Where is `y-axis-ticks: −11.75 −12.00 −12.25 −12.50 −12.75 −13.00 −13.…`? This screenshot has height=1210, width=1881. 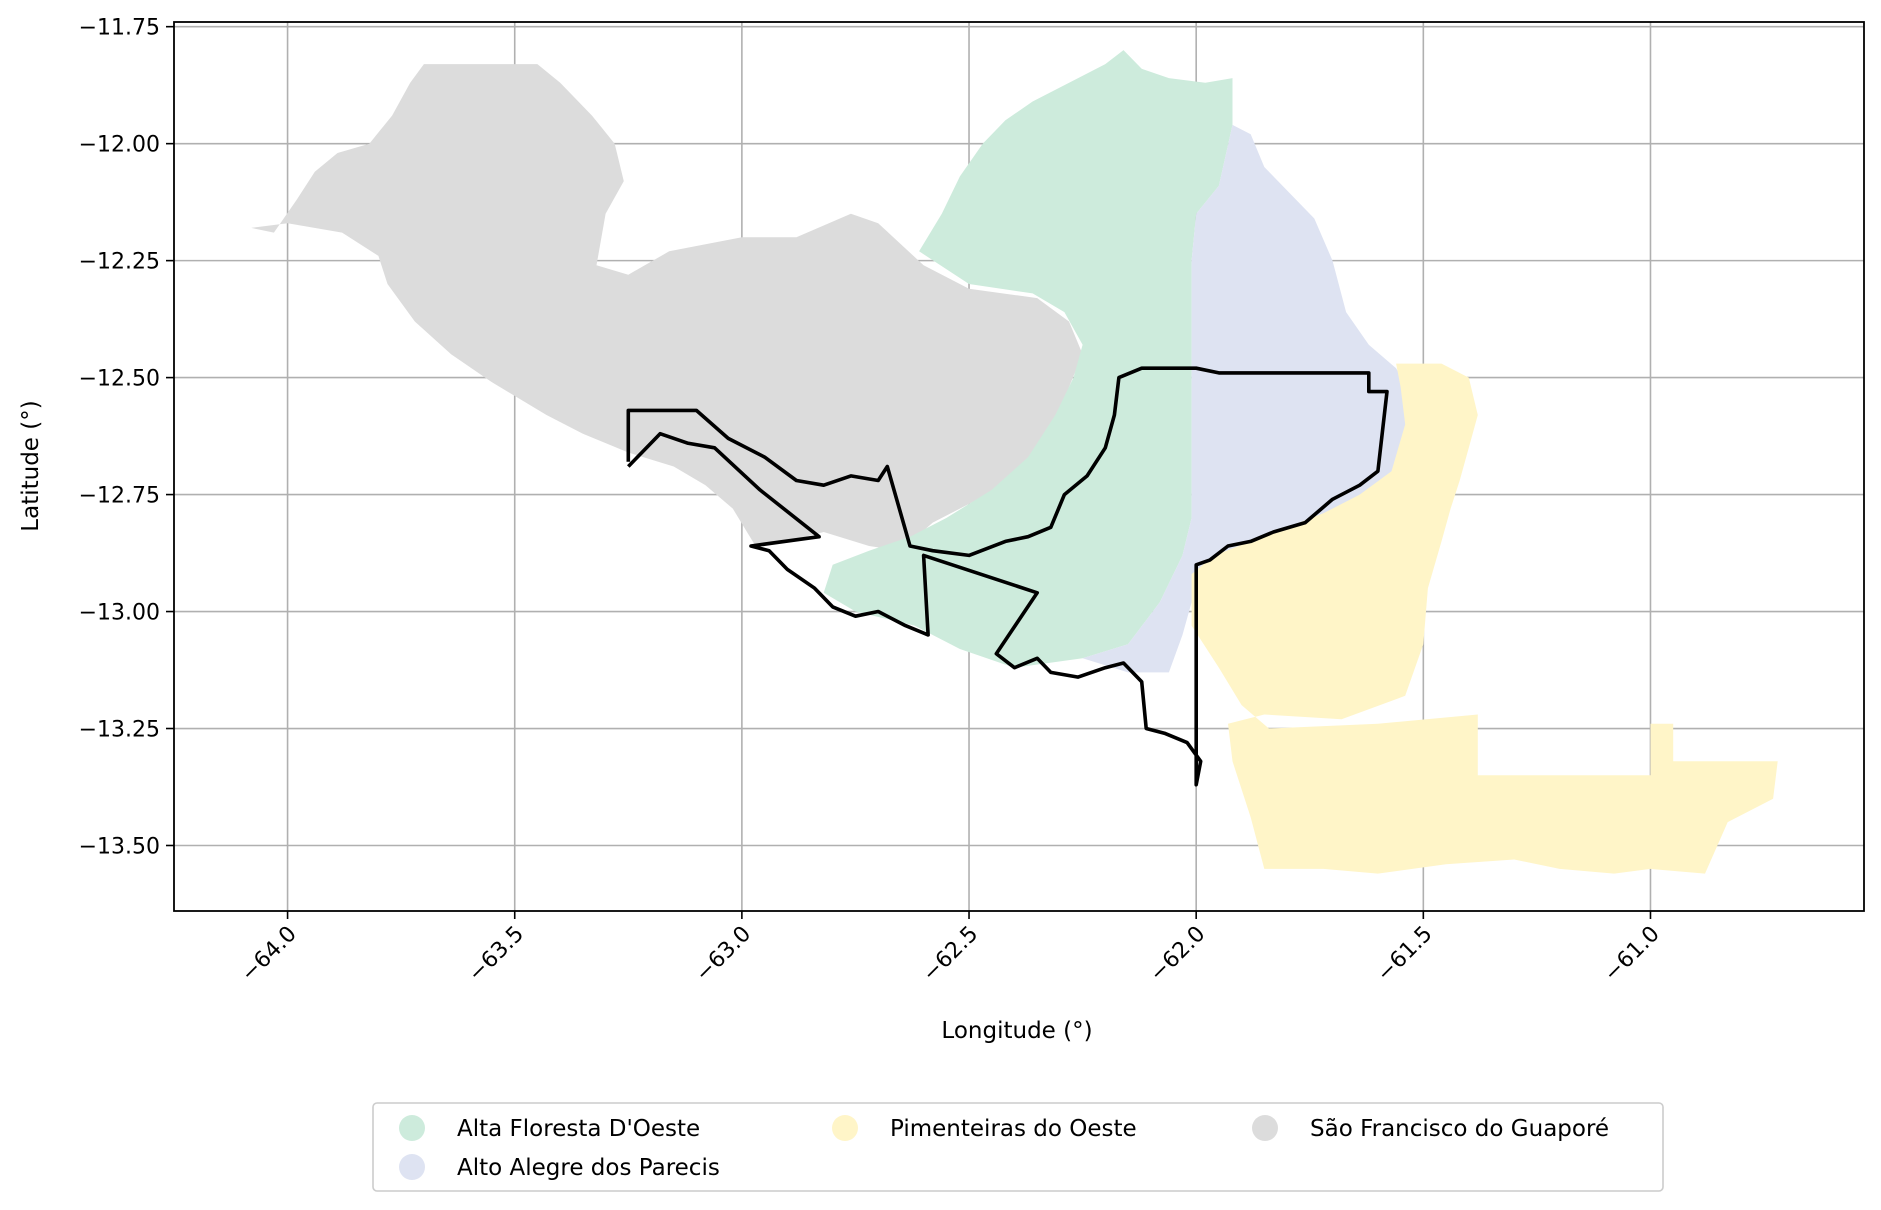
y-axis-ticks: −11.75 −12.00 −12.25 −12.50 −12.75 −13.00 −13.… is located at coordinates (126, 437).